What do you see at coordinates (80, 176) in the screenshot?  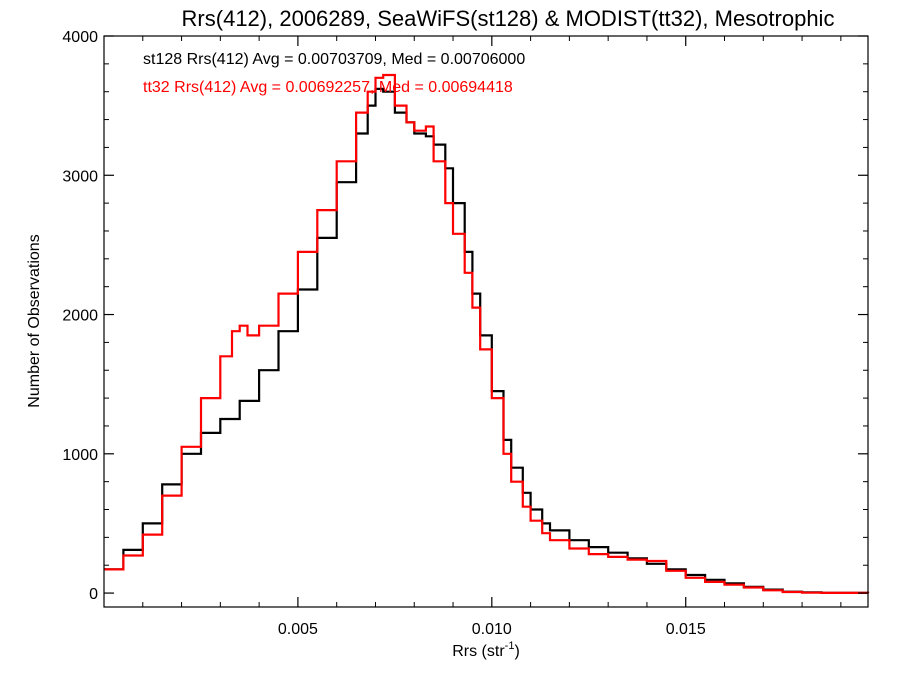 I see `y-tick-label: 3000` at bounding box center [80, 176].